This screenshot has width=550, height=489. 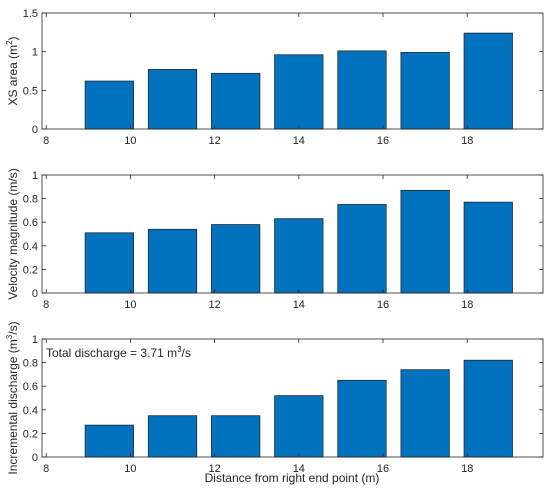 I want to click on y-tick-label: 1.5, so click(x=30, y=14).